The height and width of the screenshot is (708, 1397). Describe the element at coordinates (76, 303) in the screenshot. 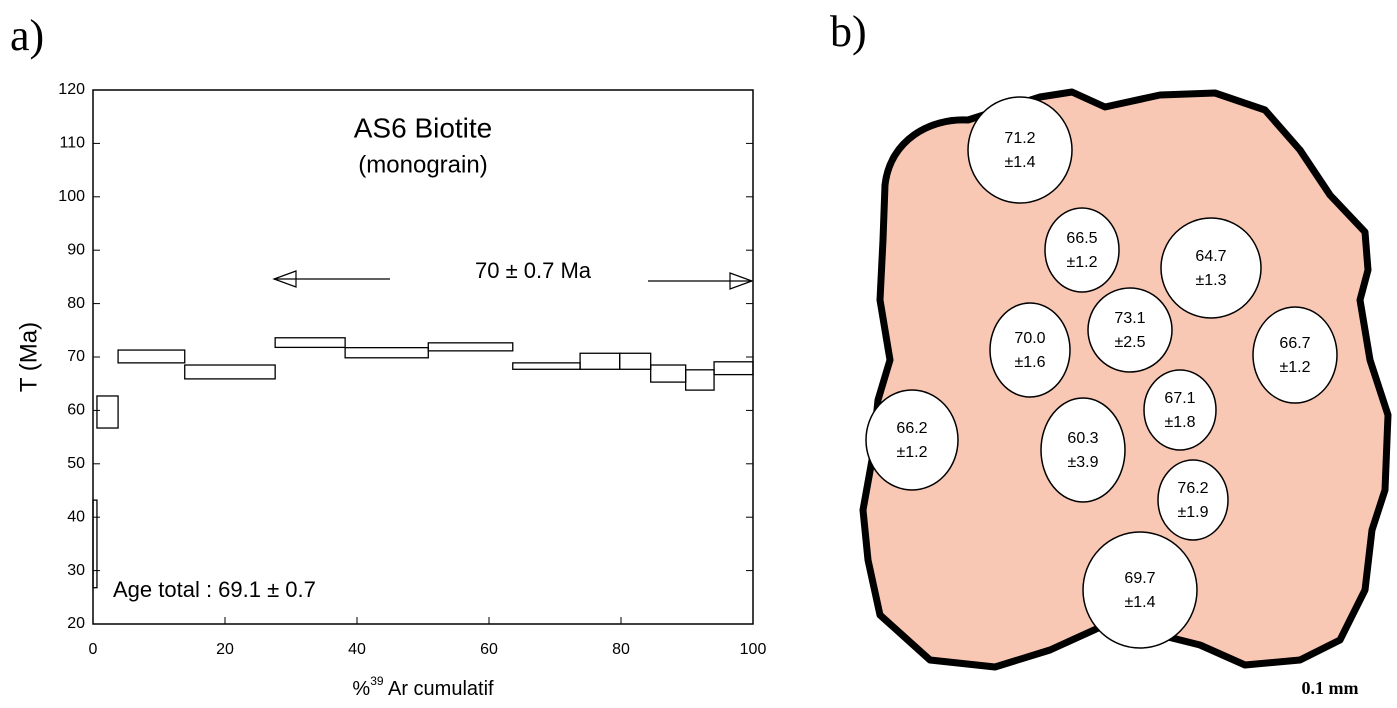

I see `y-tick-label: 80` at that location.